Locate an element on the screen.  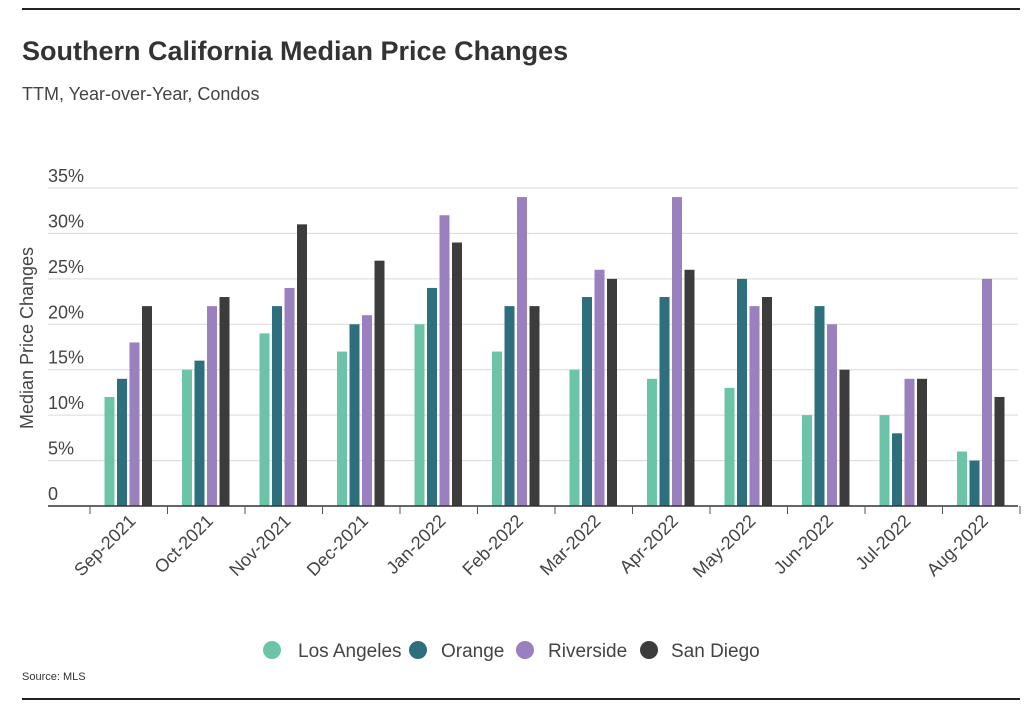
y-tick-label: 35% is located at coordinates (66, 176).